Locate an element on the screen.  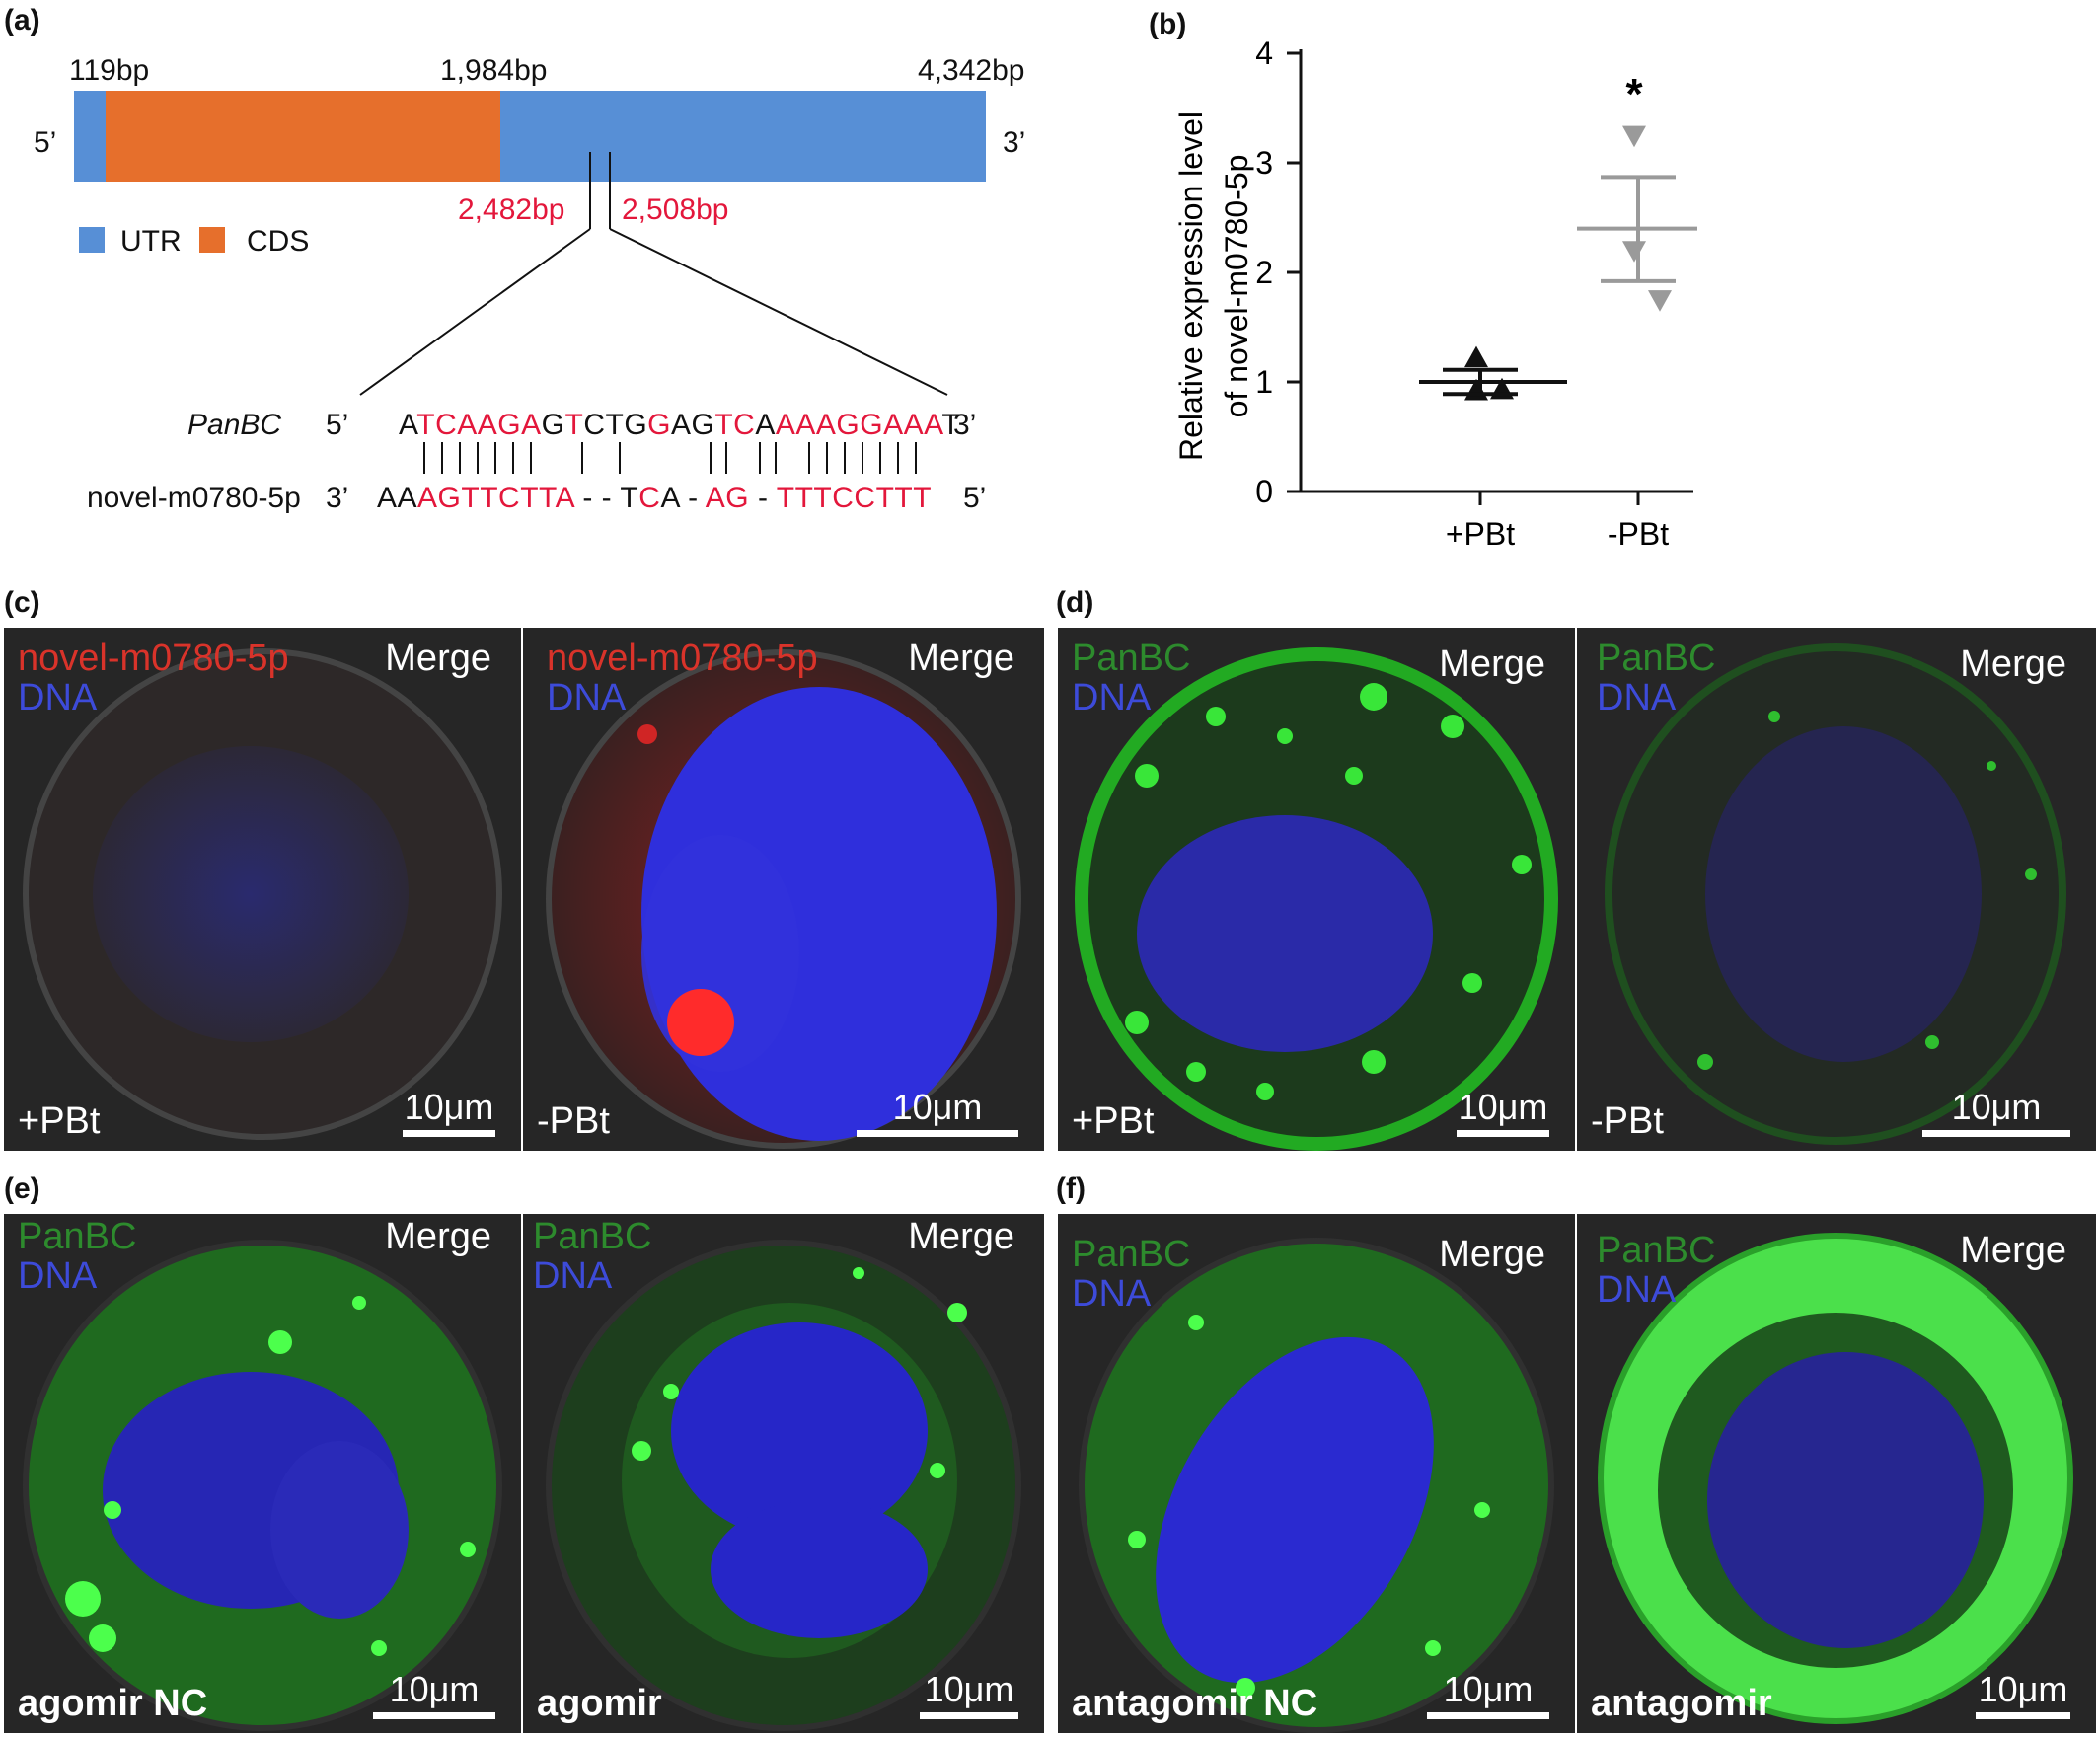
three-prime-label: 3’ is located at coordinates (1014, 142).